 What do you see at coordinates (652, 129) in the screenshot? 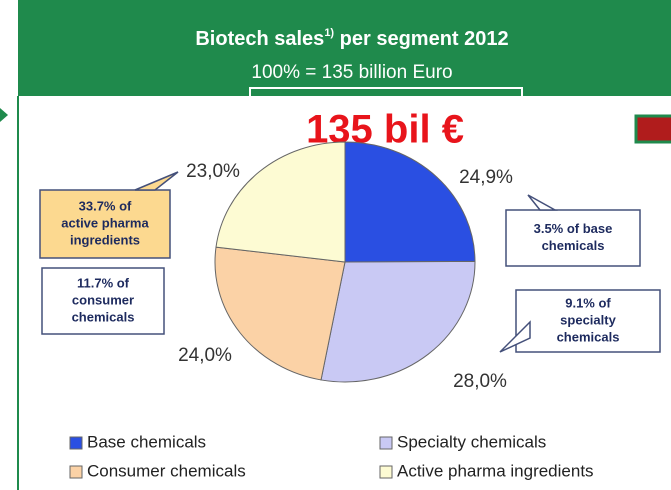
I see `flag-box` at bounding box center [652, 129].